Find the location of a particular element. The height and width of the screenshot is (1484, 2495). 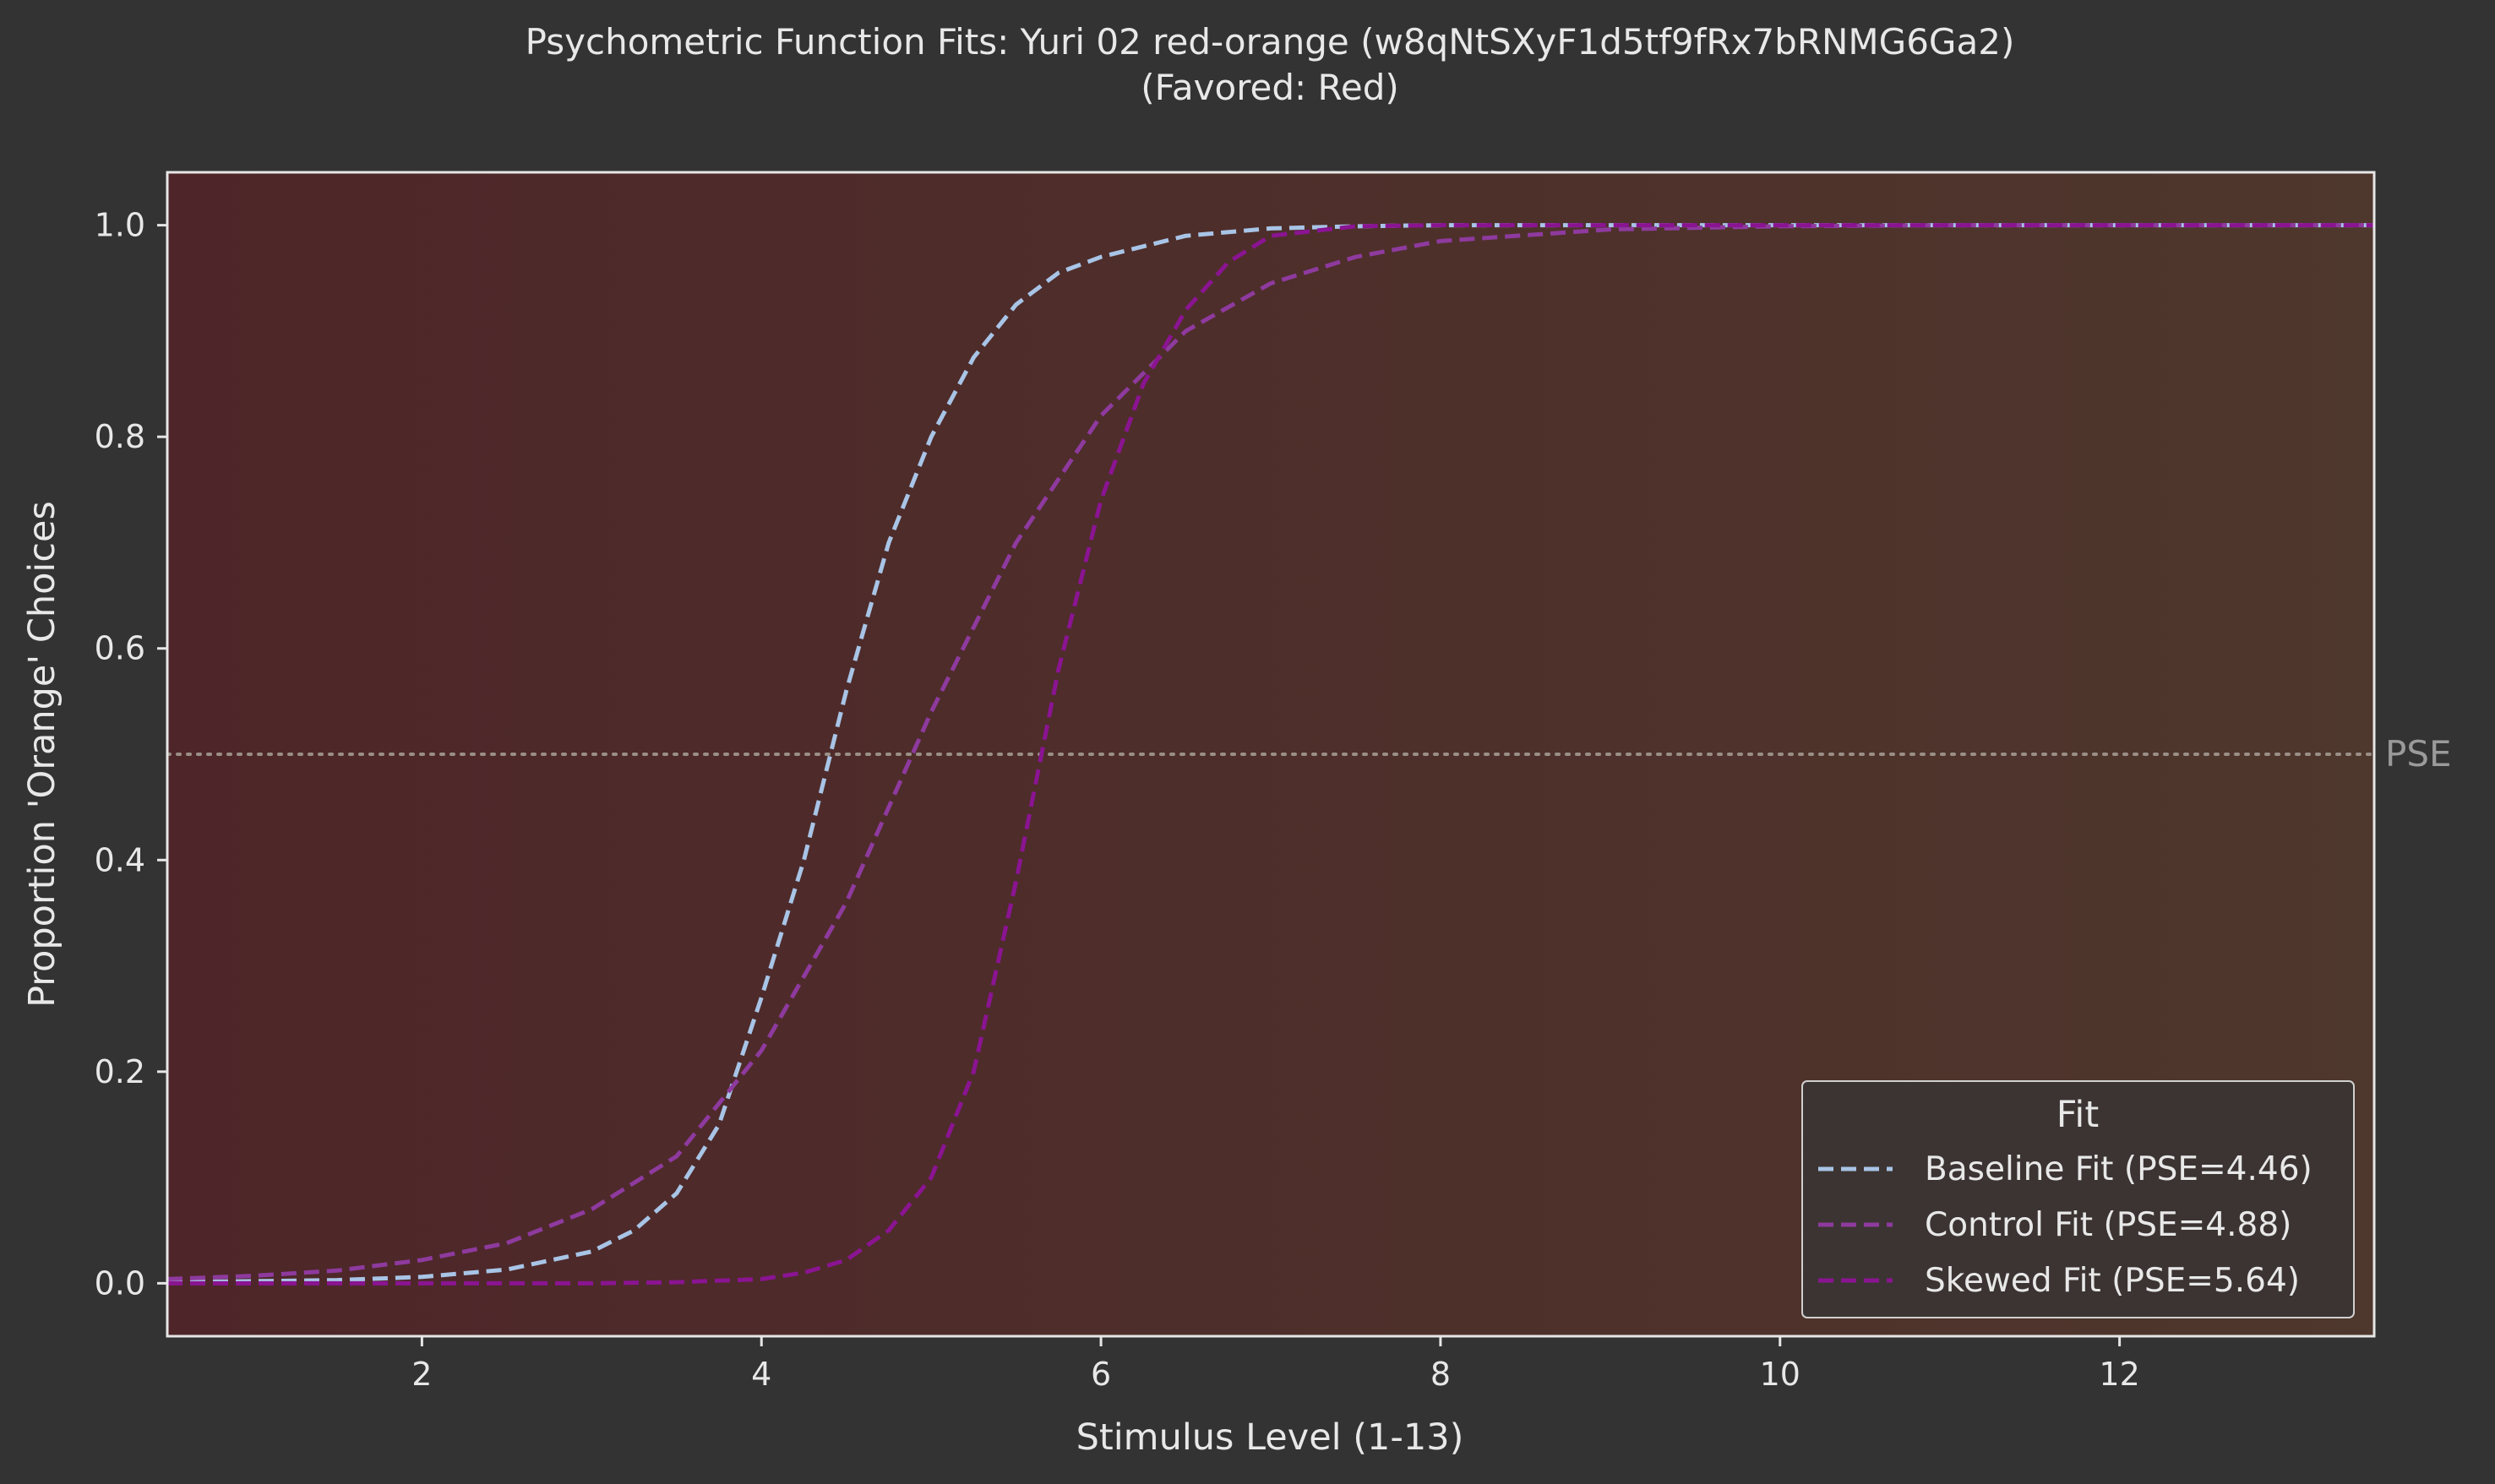

y-tick-label: 0.8 is located at coordinates (120, 436).